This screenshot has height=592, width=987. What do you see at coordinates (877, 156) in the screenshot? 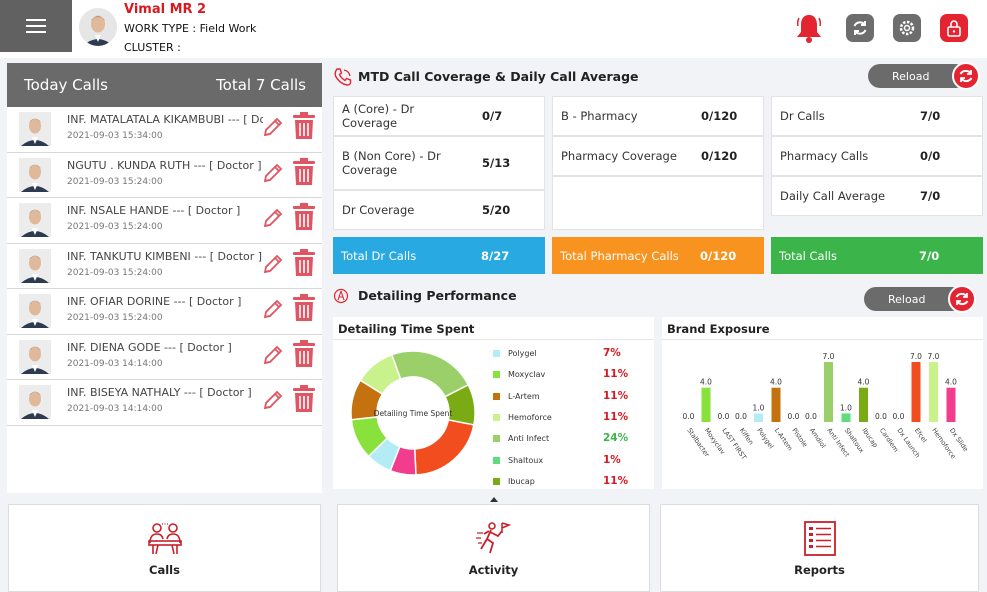
I see `mtd-cell: Pharmacy Calls 0/0` at bounding box center [877, 156].